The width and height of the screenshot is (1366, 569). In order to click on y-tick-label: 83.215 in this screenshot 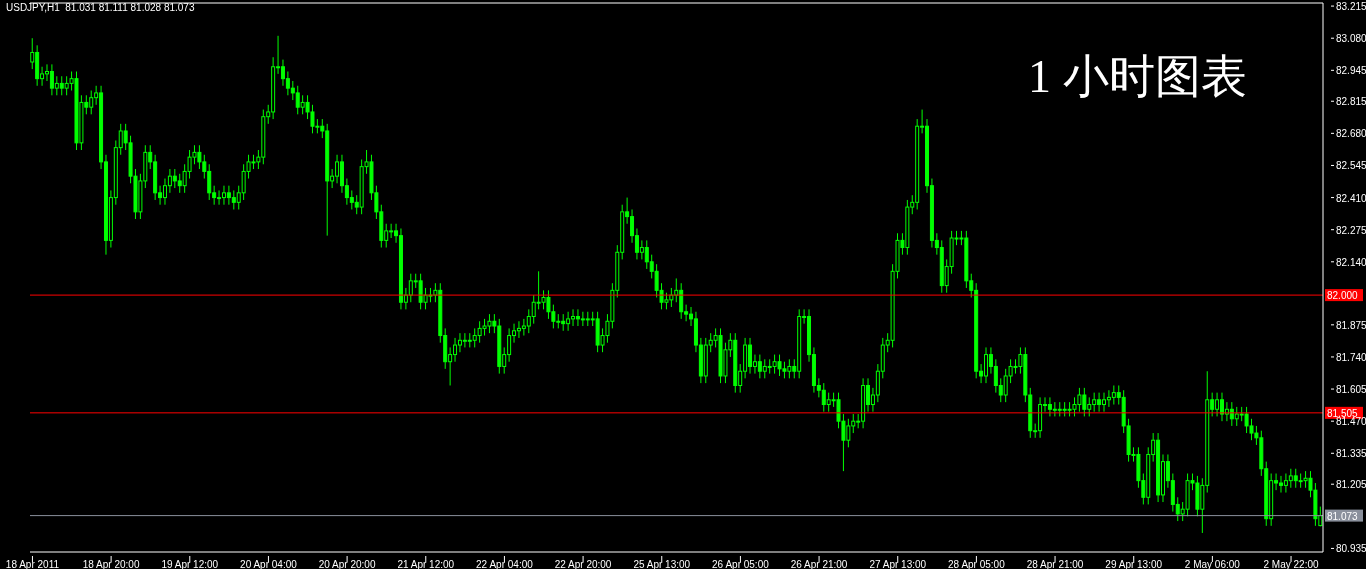, I will do `click(1351, 7)`.